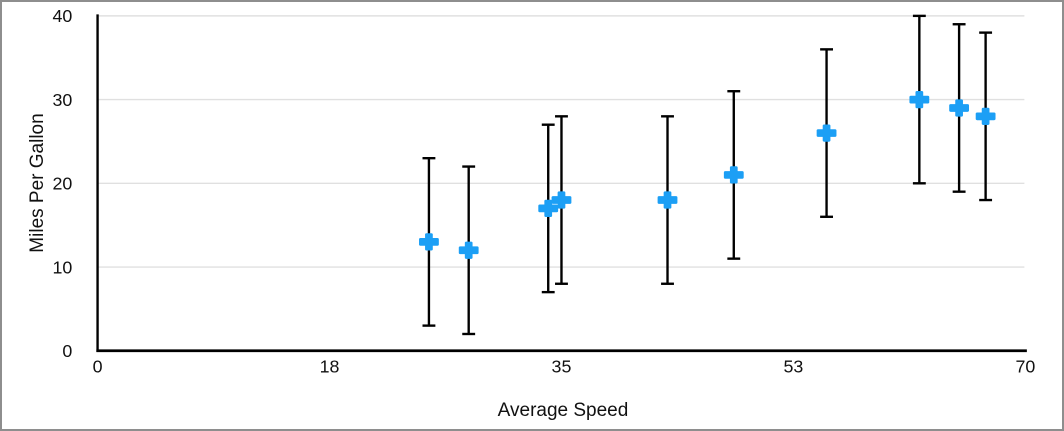 Image resolution: width=1064 pixels, height=431 pixels. What do you see at coordinates (67, 351) in the screenshot?
I see `y-tick-label: 0` at bounding box center [67, 351].